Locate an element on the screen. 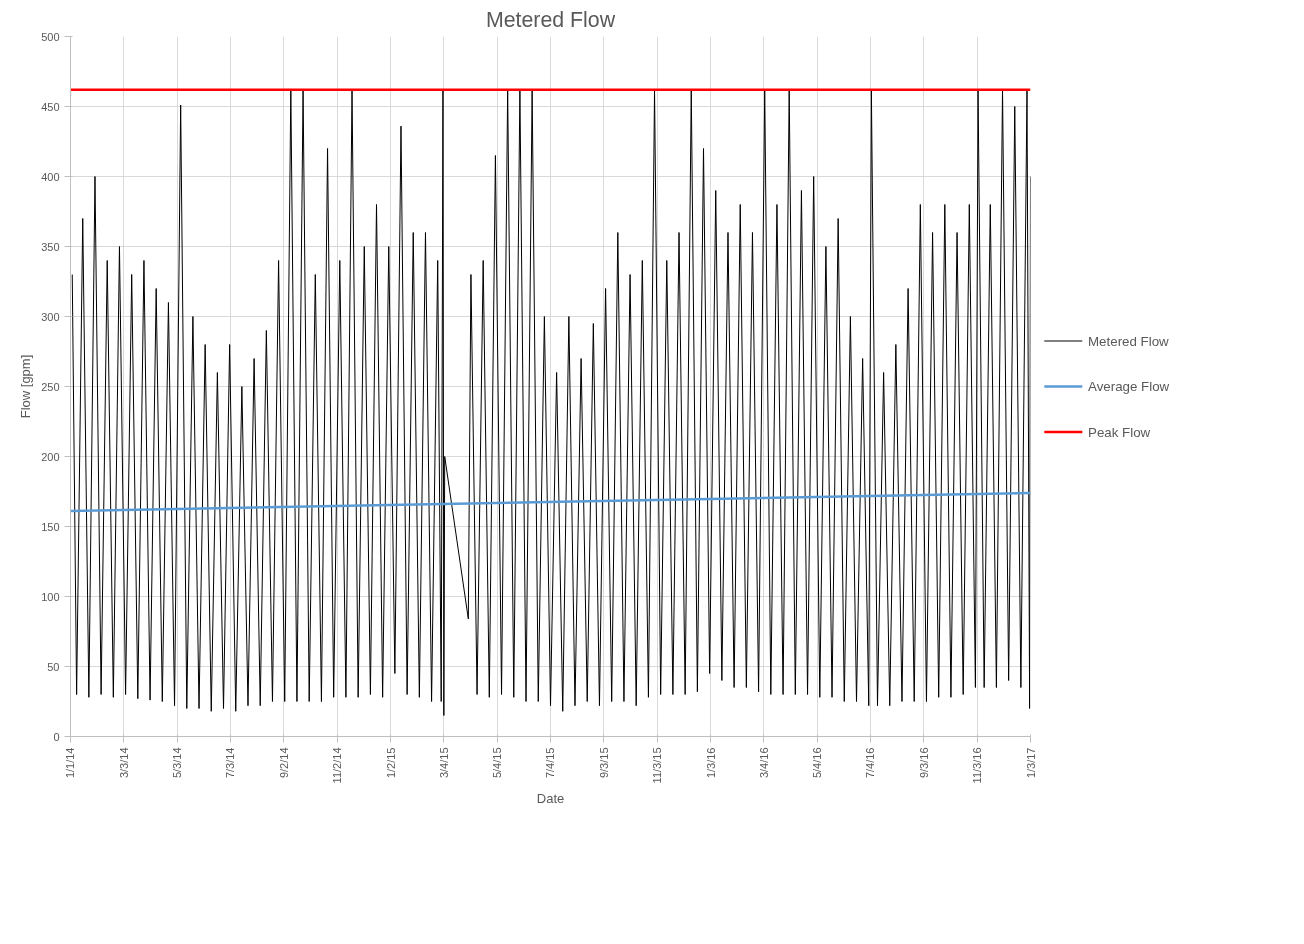  x-tick-label: 5/4/16 is located at coordinates (817, 763).